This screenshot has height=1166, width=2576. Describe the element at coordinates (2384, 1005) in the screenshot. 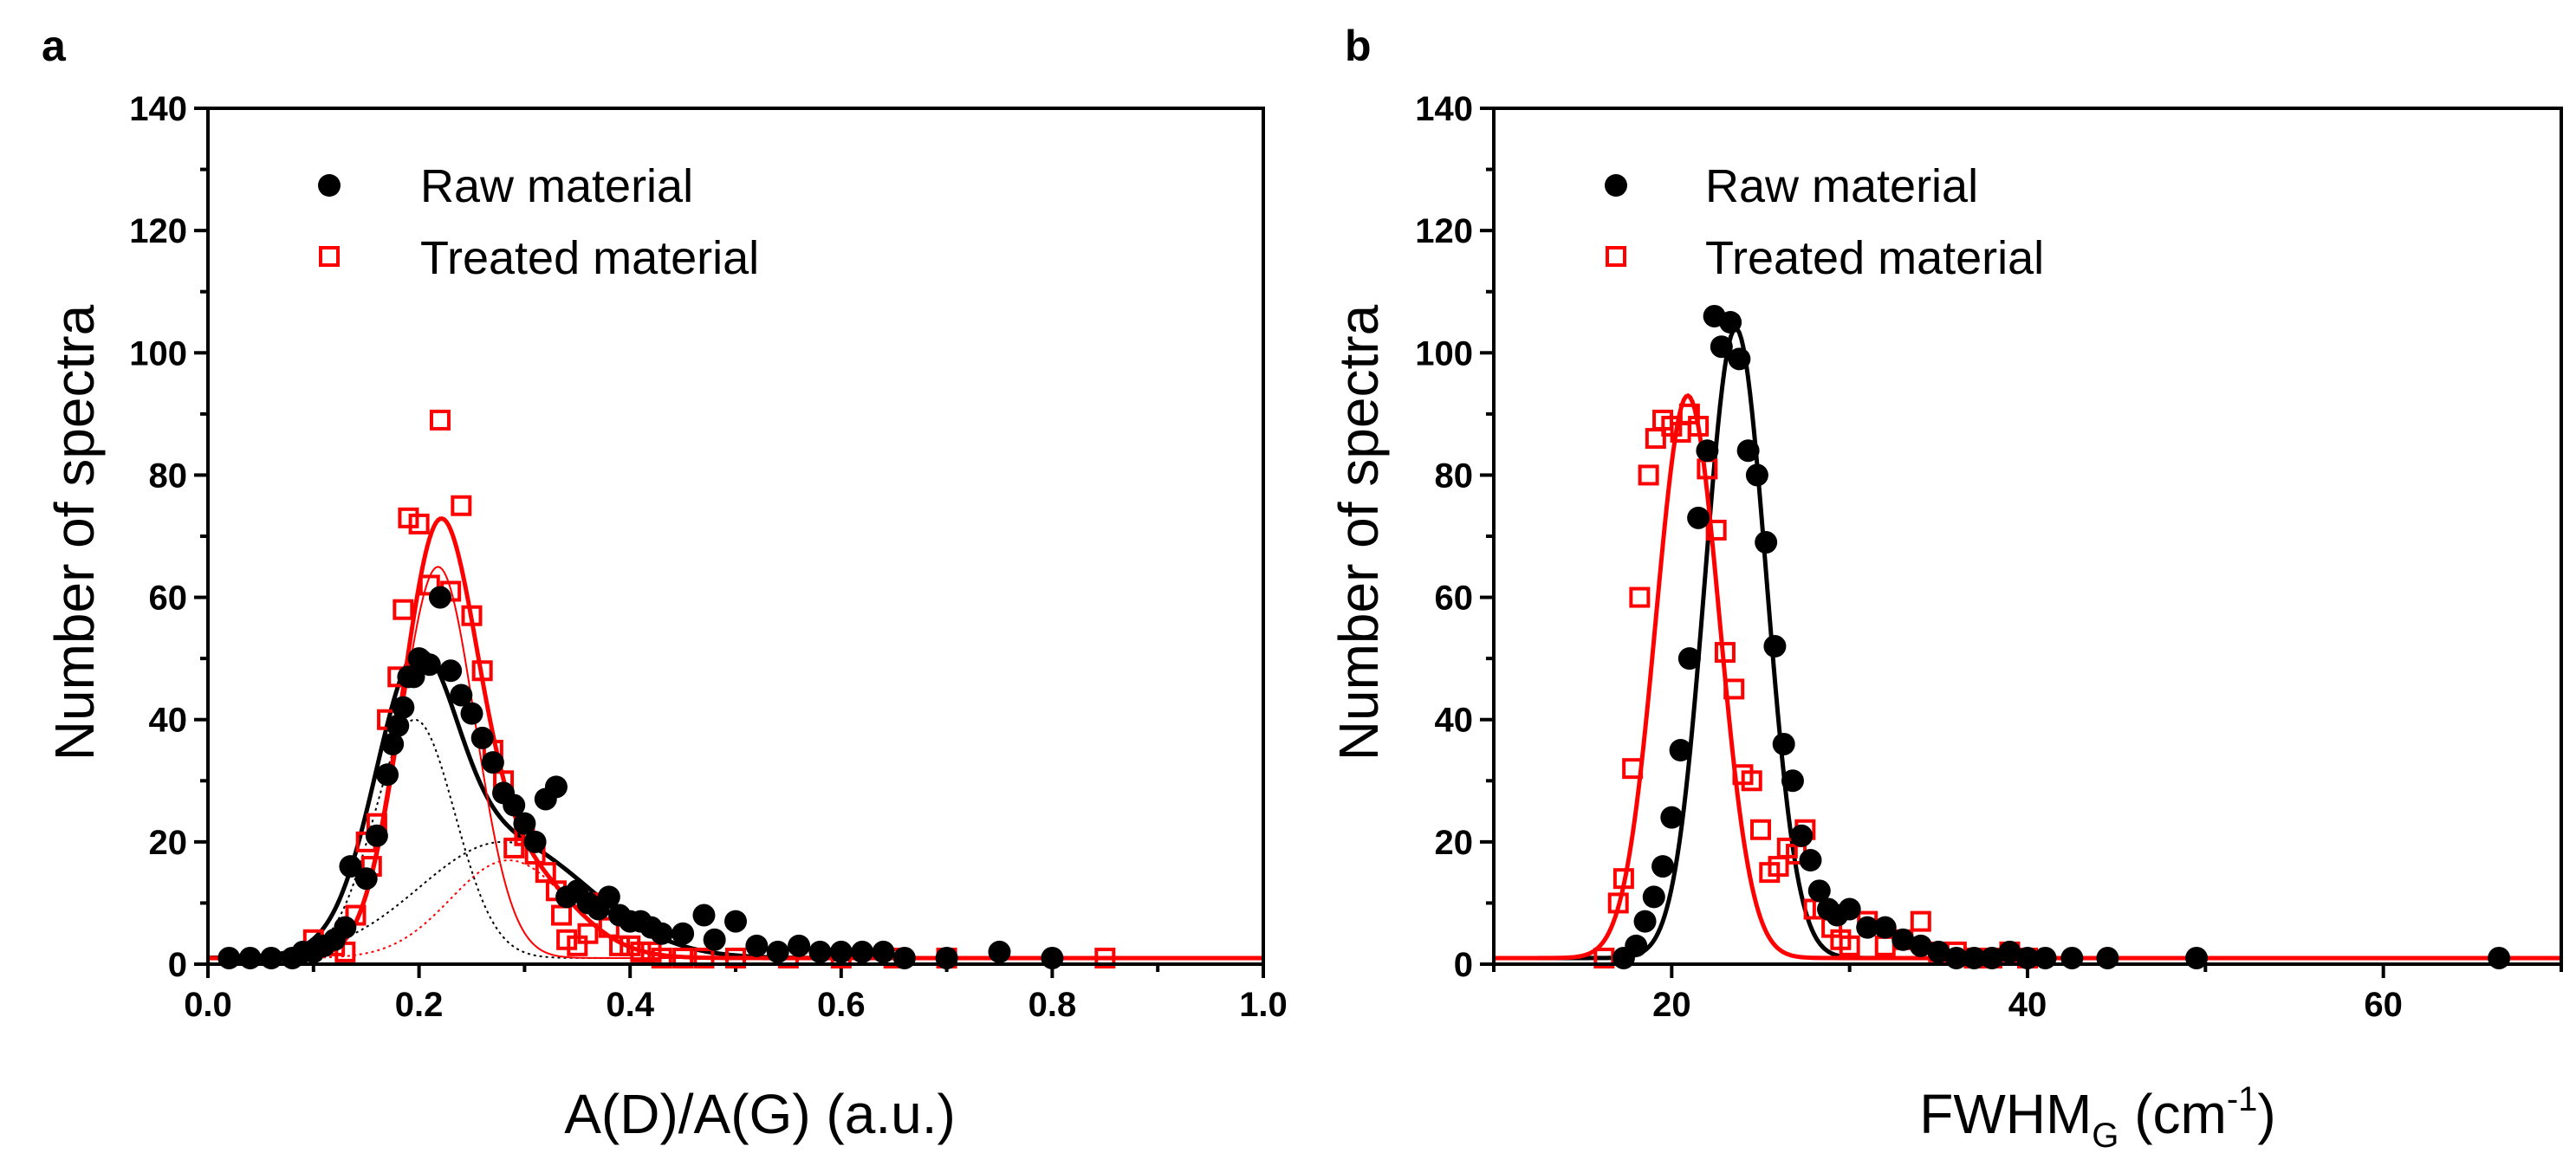

I see `x-tick-label: 60` at that location.